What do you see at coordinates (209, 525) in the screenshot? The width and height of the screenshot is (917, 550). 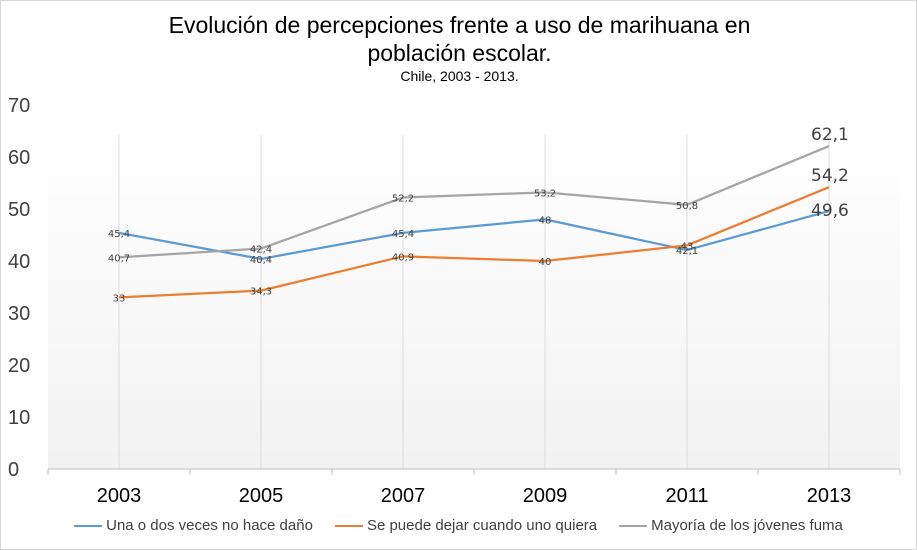 I see `legend-label-1: Una o dos veces no hace daño` at bounding box center [209, 525].